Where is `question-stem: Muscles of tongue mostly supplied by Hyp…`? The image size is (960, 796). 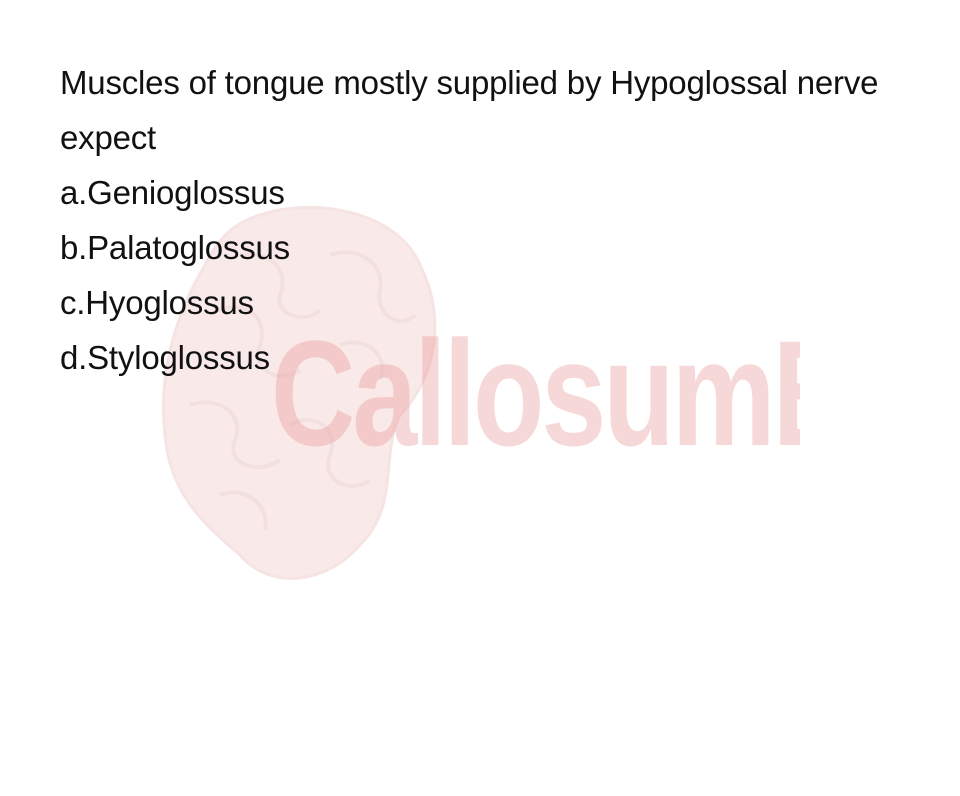
question-stem: Muscles of tongue mostly supplied by Hyp… is located at coordinates (469, 110).